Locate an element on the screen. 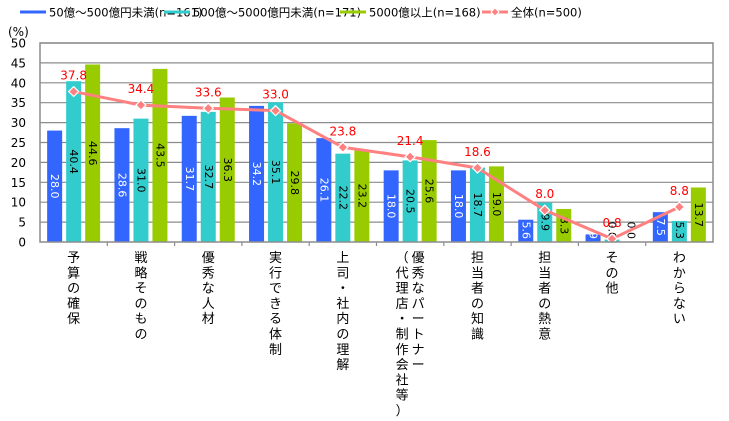  x-axis-label-char: 識 is located at coordinates (477, 335).